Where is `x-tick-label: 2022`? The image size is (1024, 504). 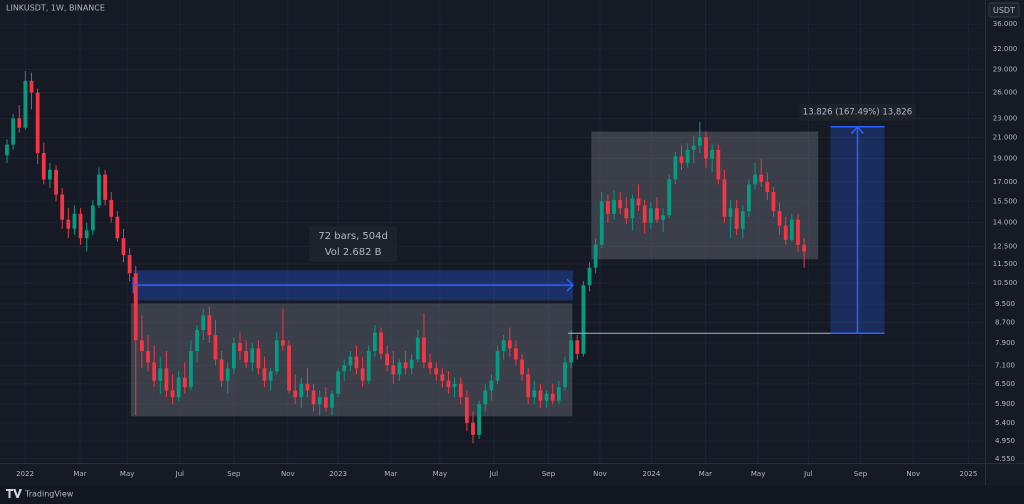
x-tick-label: 2022 is located at coordinates (25, 474).